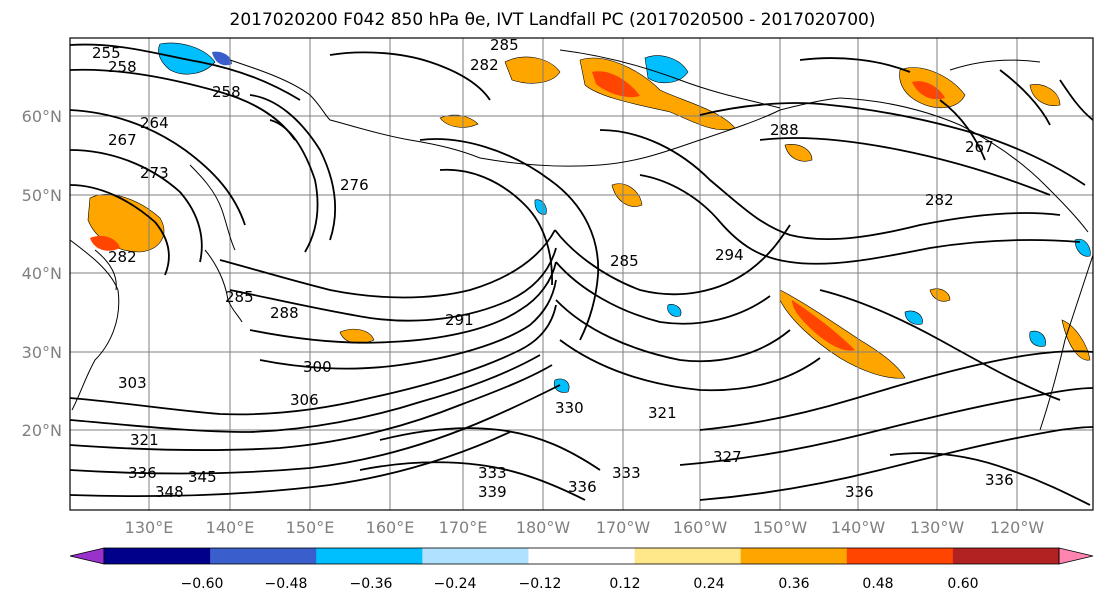 The width and height of the screenshot is (1105, 603). Describe the element at coordinates (1076, 556) in the screenshot. I see `colorbar-extend-high` at that location.